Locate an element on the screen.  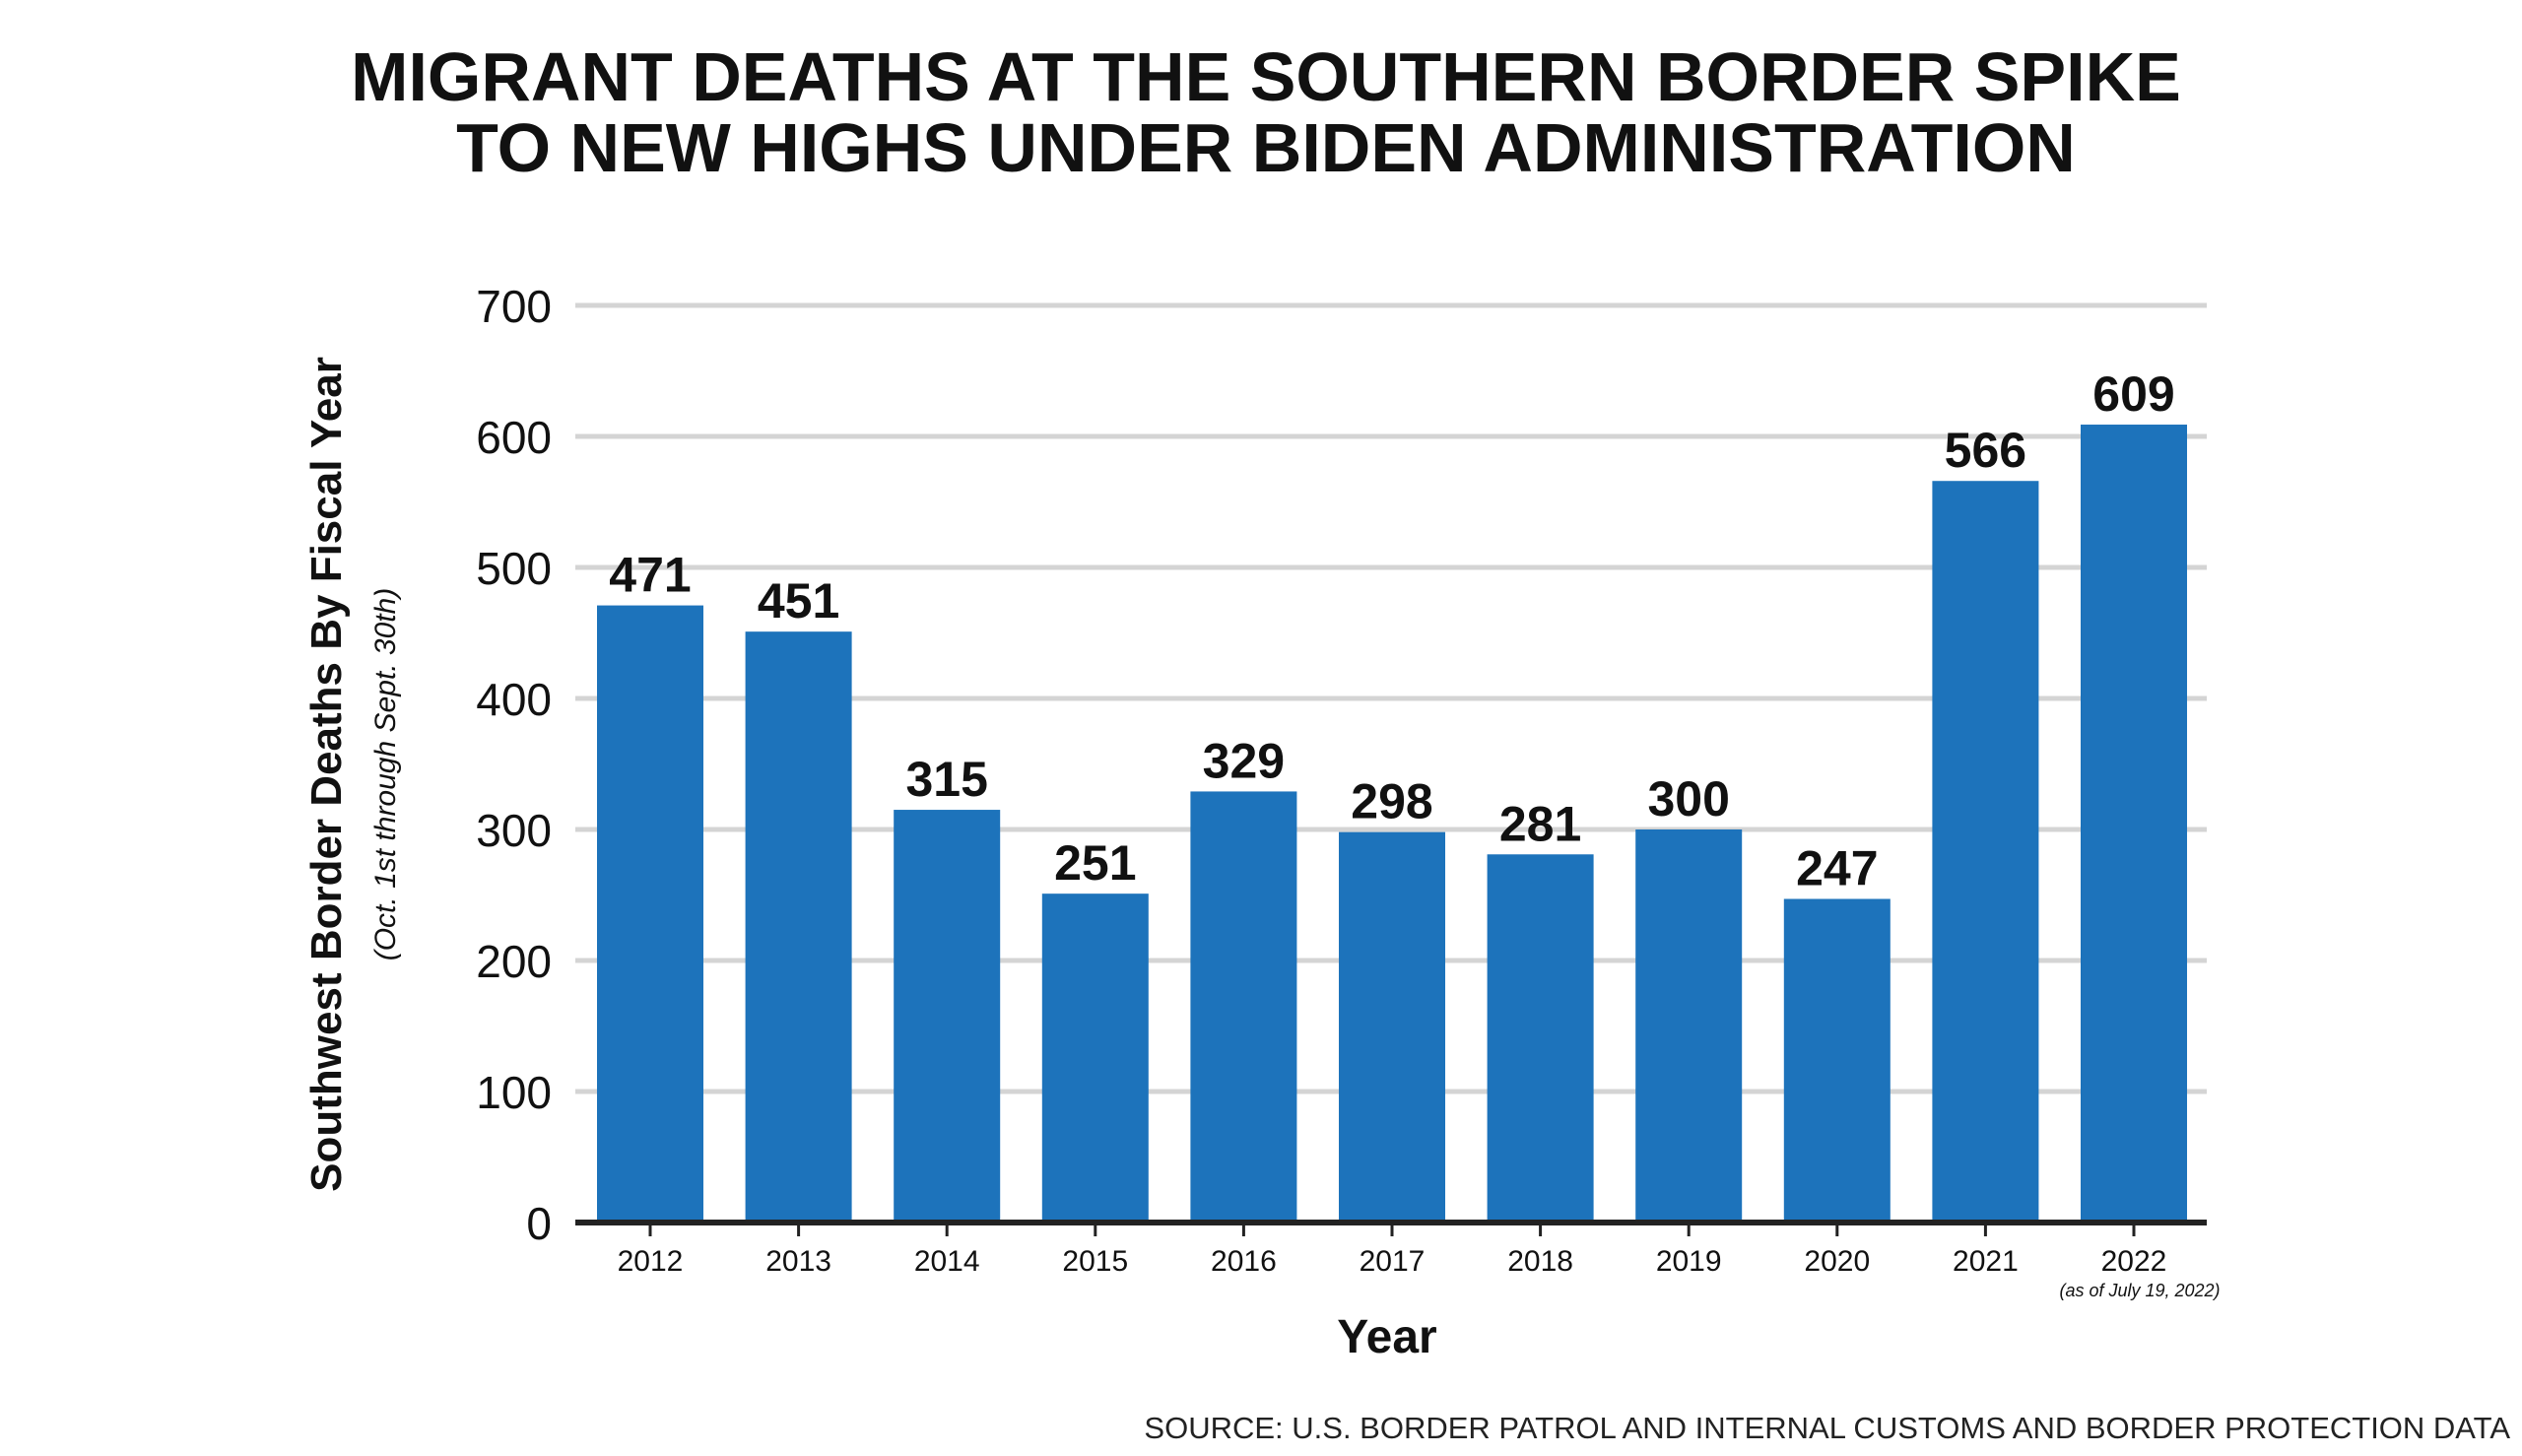
bar-2014 is located at coordinates (947, 1016).